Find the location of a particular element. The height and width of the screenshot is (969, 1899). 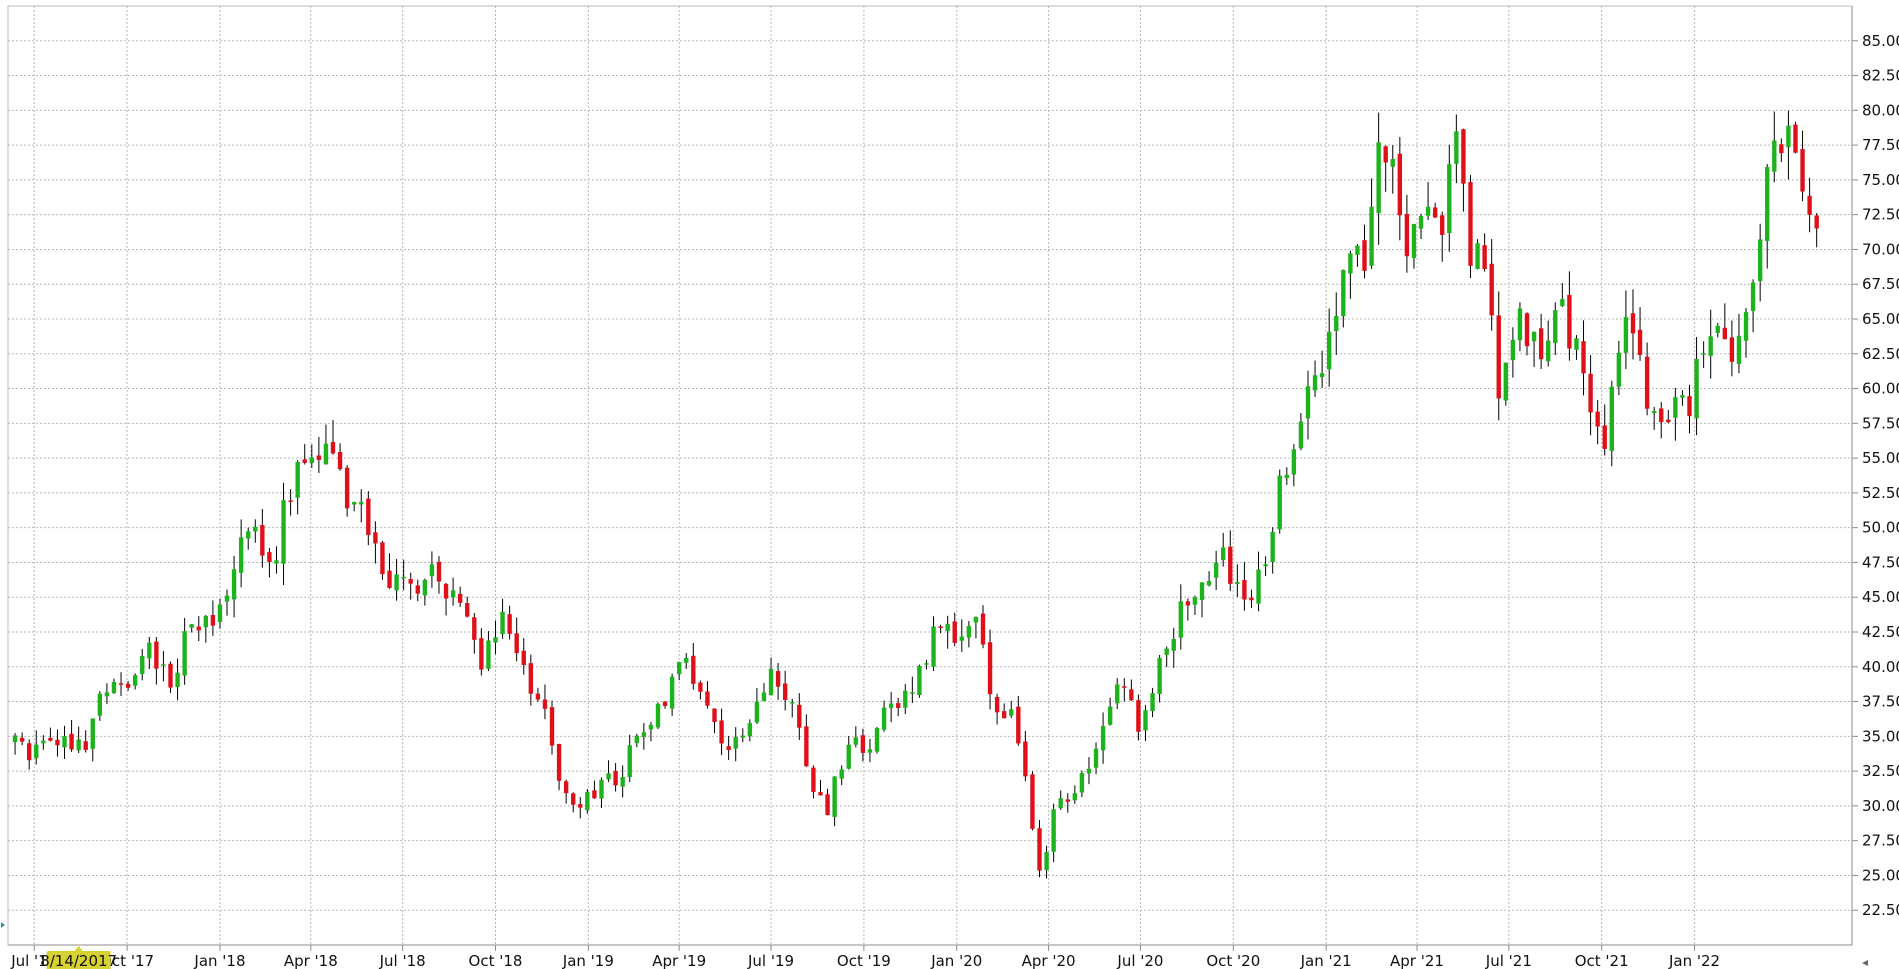

y-tick-label: 30.00 is located at coordinates (1880, 806).